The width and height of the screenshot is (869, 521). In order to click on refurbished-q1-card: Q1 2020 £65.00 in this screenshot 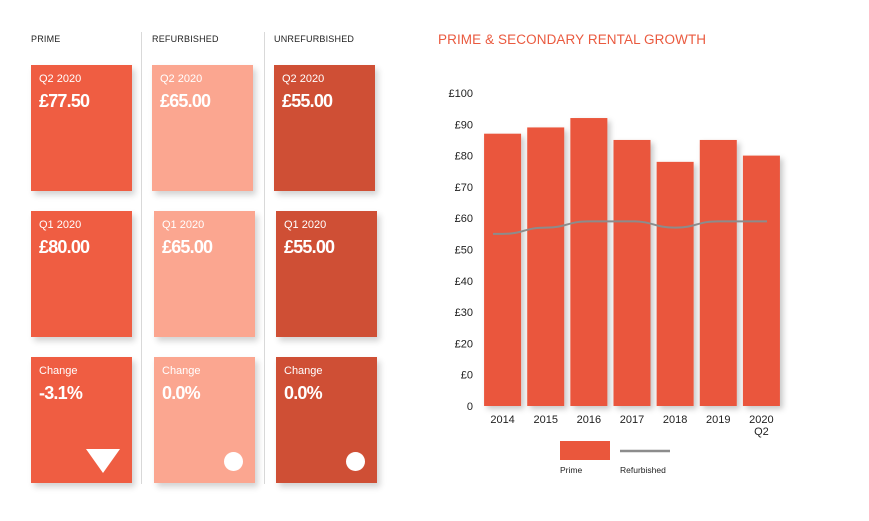, I will do `click(204, 274)`.